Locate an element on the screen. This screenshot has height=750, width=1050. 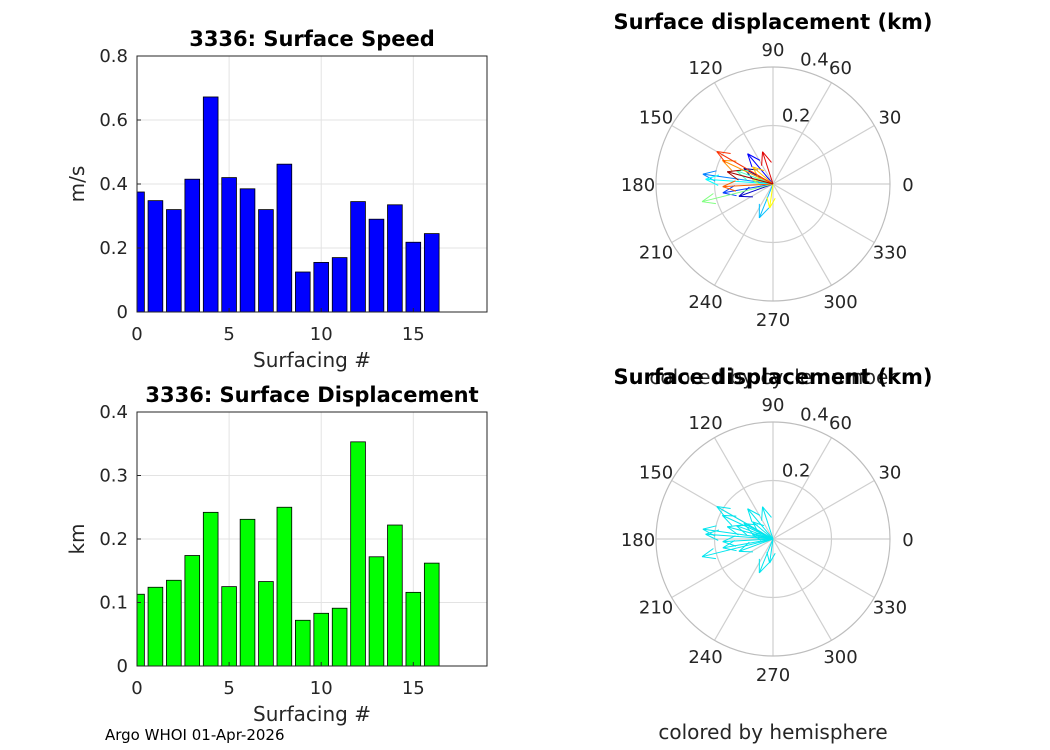
polar-angle-label: 300 is located at coordinates (840, 657).